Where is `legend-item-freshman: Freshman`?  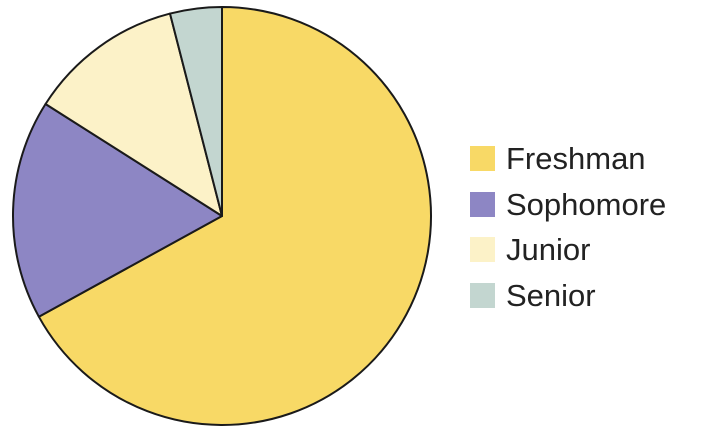 legend-item-freshman: Freshman is located at coordinates (568, 159).